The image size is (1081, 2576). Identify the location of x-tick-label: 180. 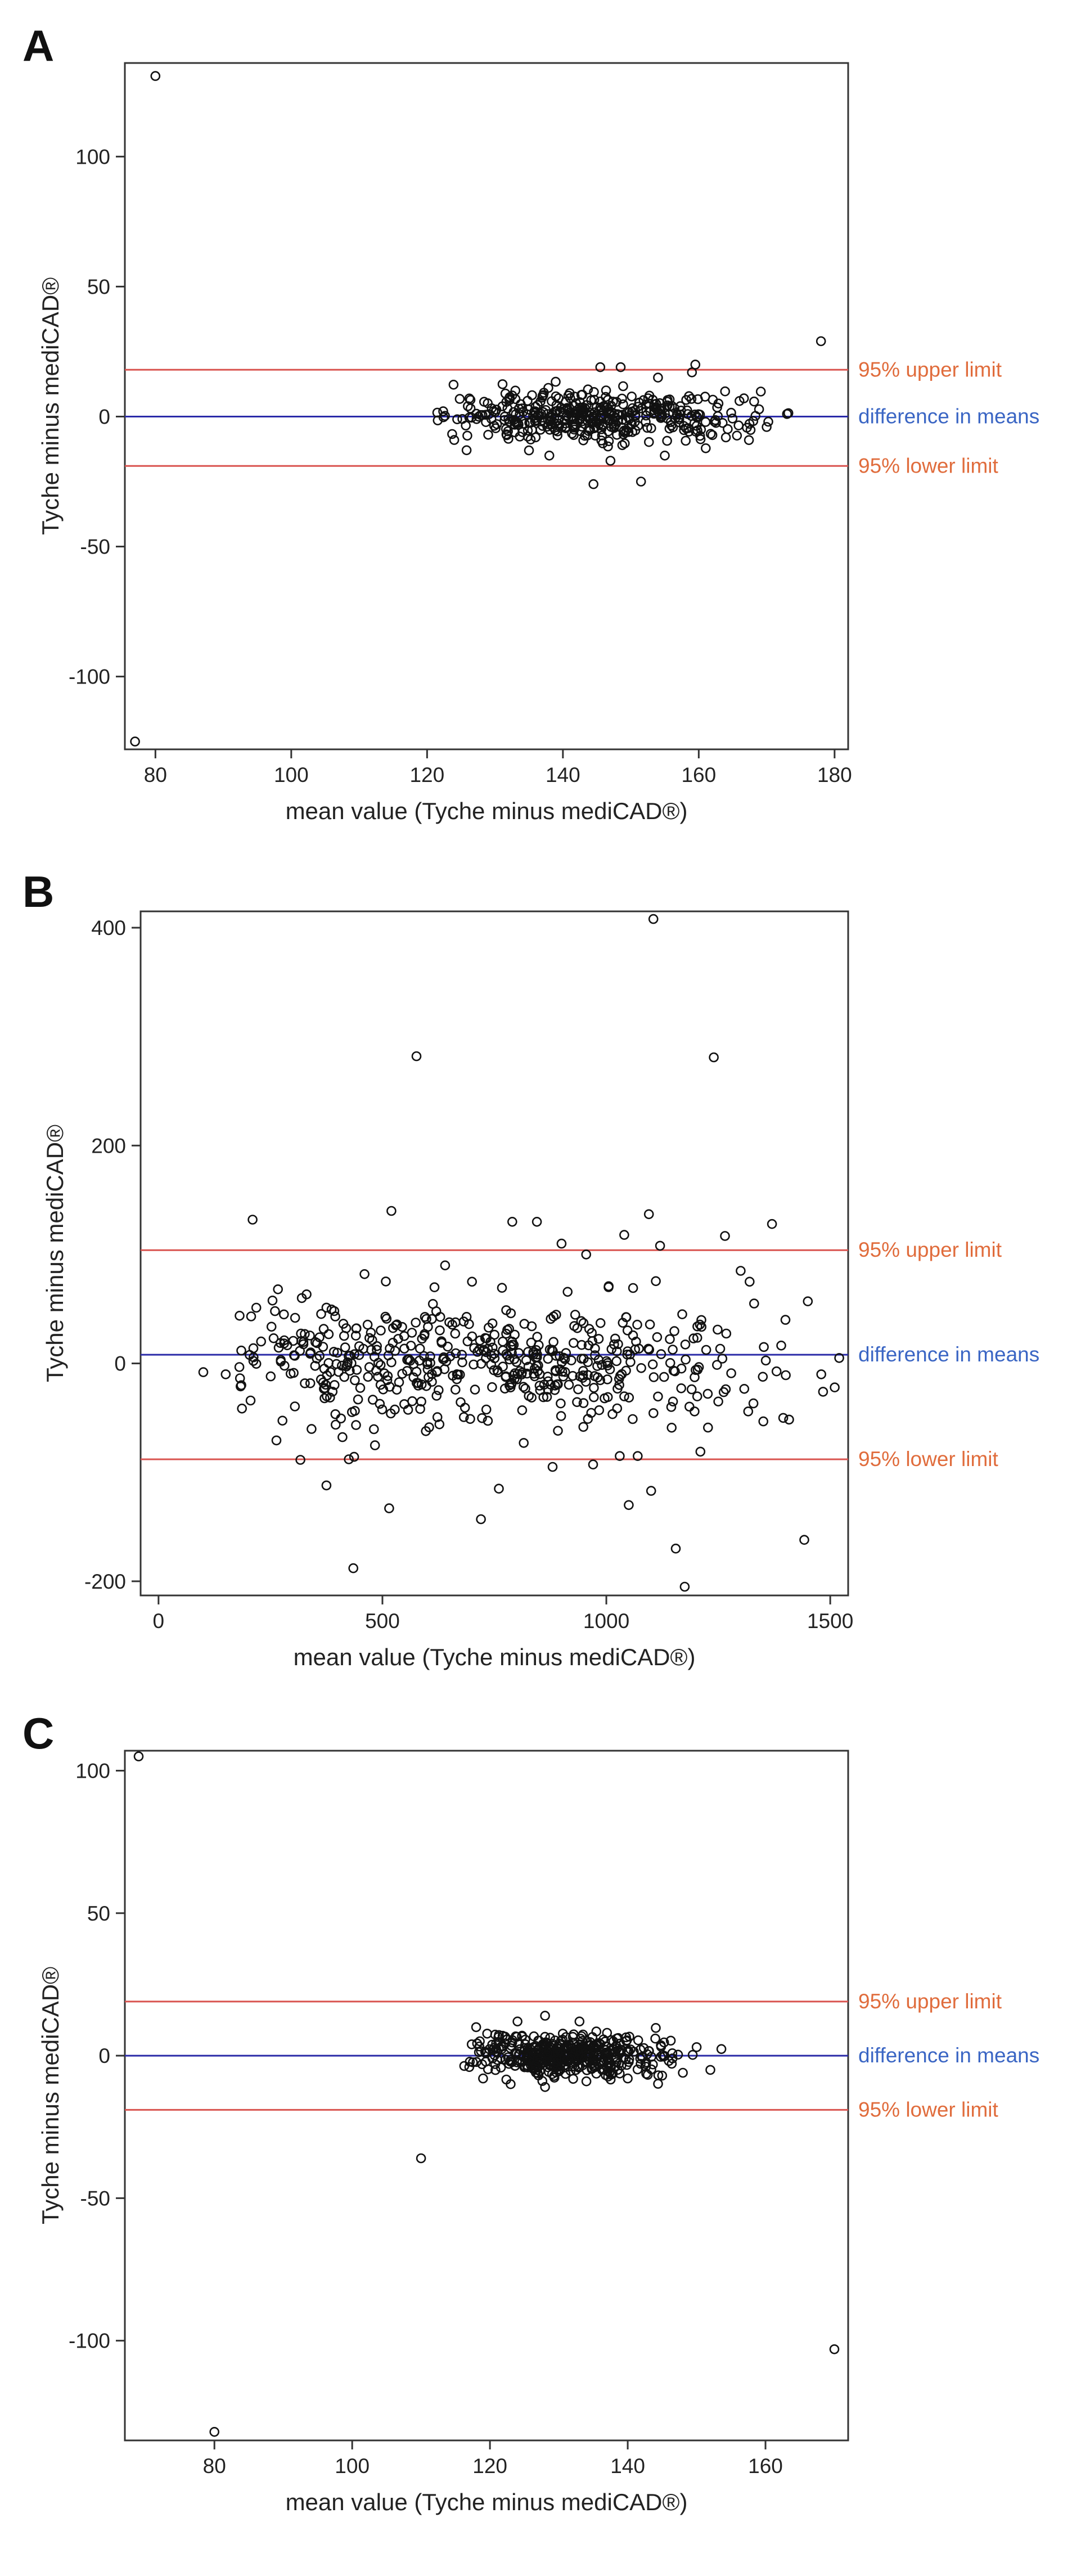
(834, 774).